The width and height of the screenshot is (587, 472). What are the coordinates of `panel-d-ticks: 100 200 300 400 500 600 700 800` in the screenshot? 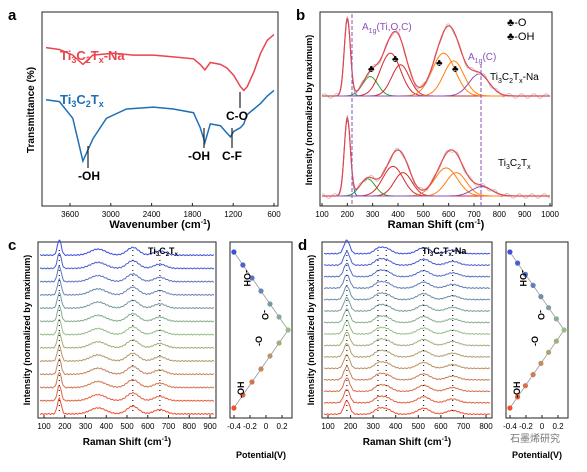 It's located at (407, 423).